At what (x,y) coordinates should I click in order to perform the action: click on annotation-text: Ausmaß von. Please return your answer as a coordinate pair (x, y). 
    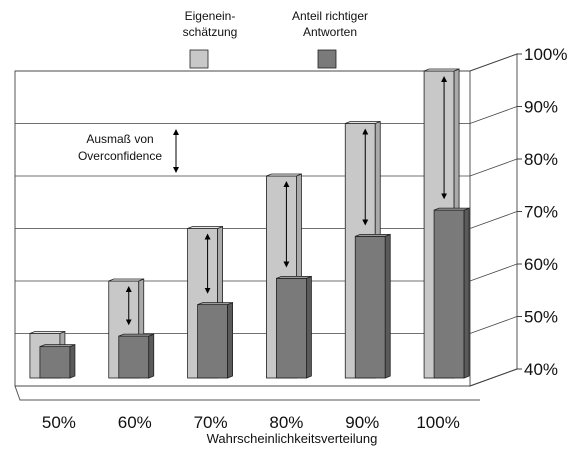
    Looking at the image, I should click on (119, 139).